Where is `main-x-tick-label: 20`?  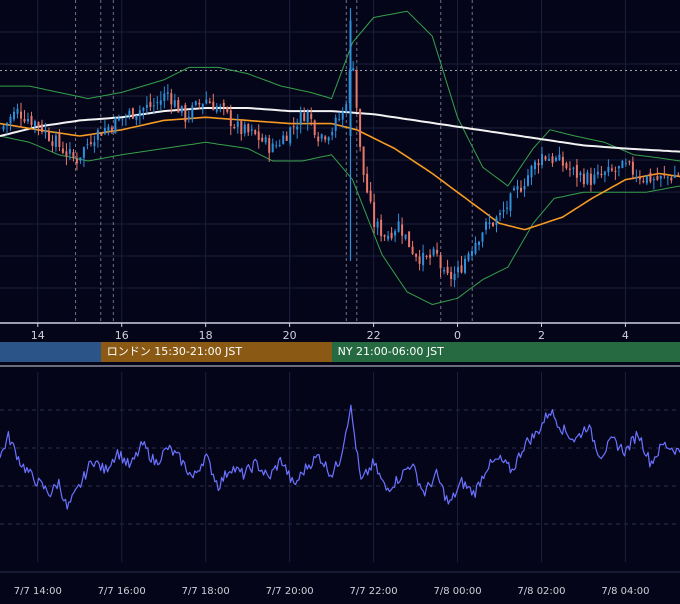
main-x-tick-label: 20 is located at coordinates (290, 335).